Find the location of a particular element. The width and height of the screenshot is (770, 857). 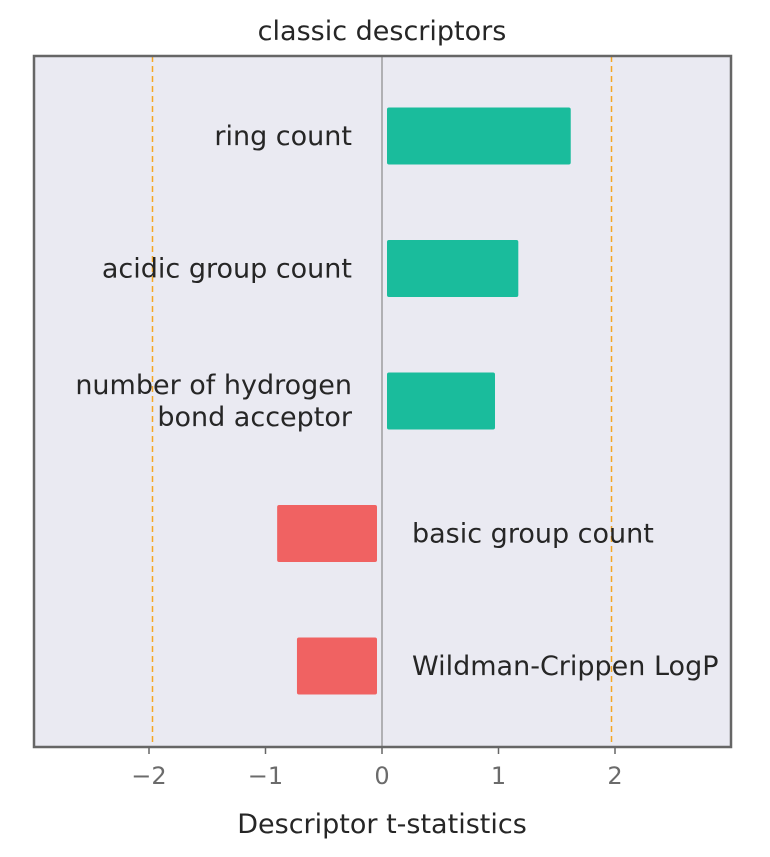

x-axis-label: Descriptor t-statistics is located at coordinates (382, 824).